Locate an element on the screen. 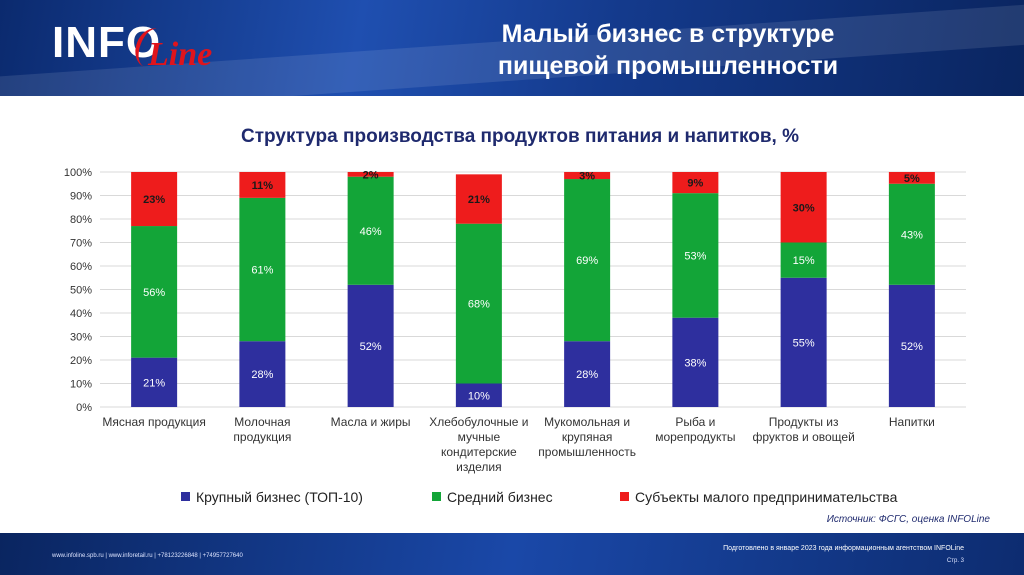  y-tick-label: 60% is located at coordinates (81, 267).